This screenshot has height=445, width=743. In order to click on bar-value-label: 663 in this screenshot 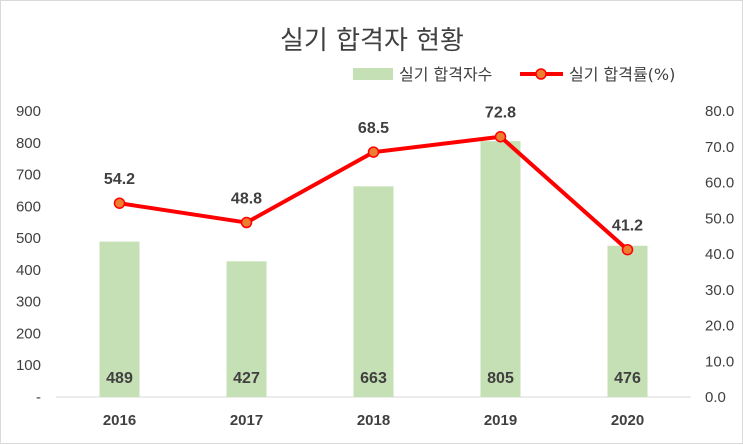, I will do `click(373, 378)`.